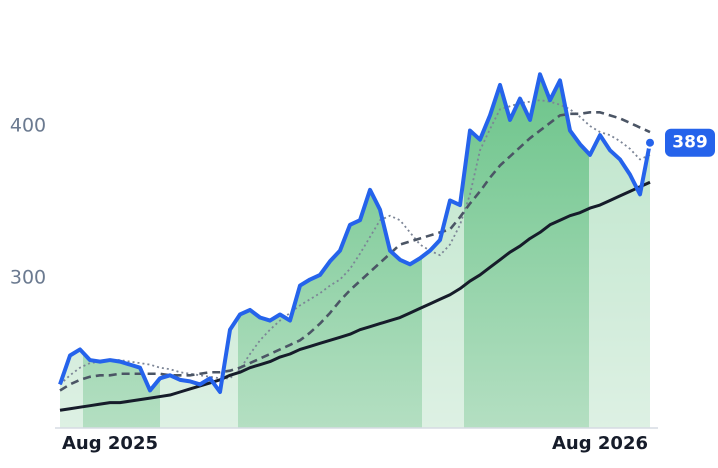 The width and height of the screenshot is (718, 468). What do you see at coordinates (650, 142) in the screenshot?
I see `last-point` at bounding box center [650, 142].